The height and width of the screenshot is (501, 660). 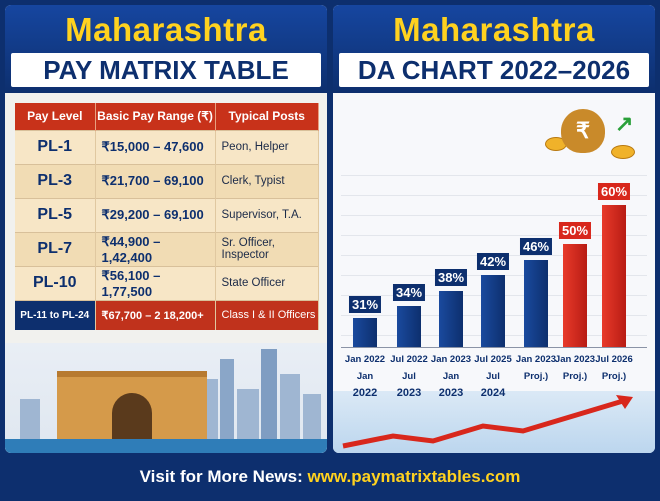 I want to click on x-axis, so click(x=494, y=347).